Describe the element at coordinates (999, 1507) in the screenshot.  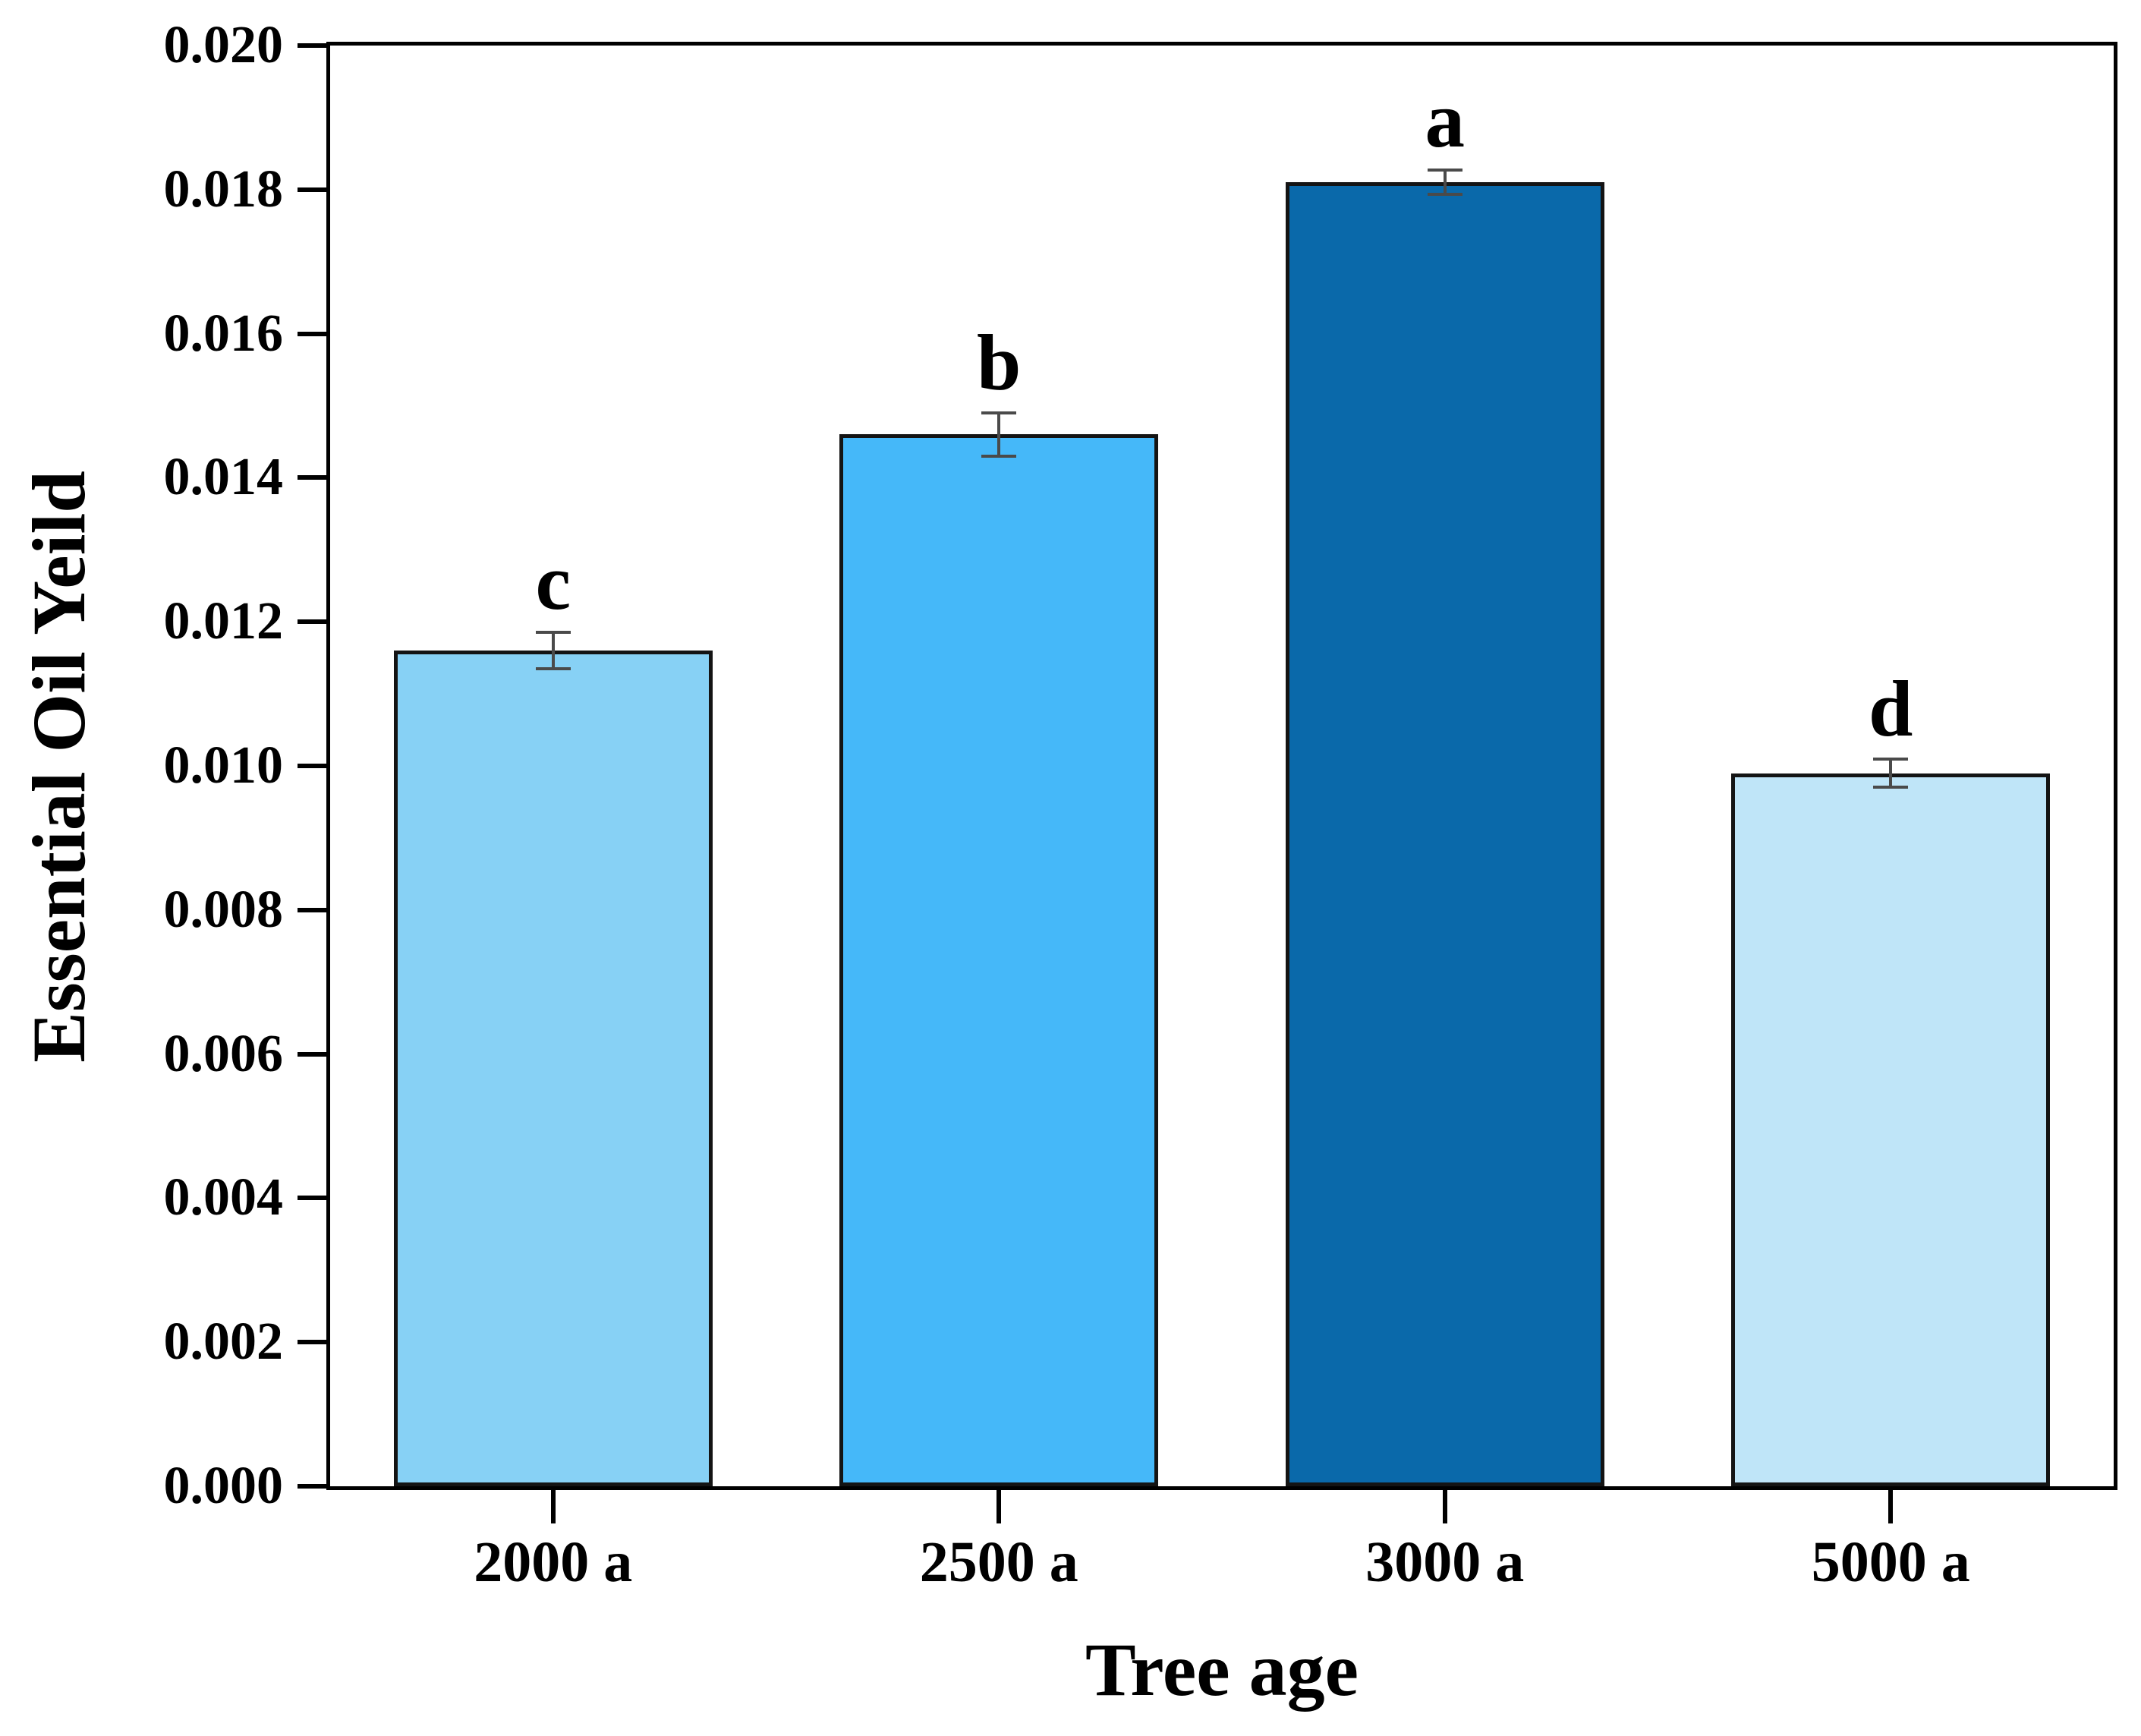
I see `x-tick-2500-a` at that location.